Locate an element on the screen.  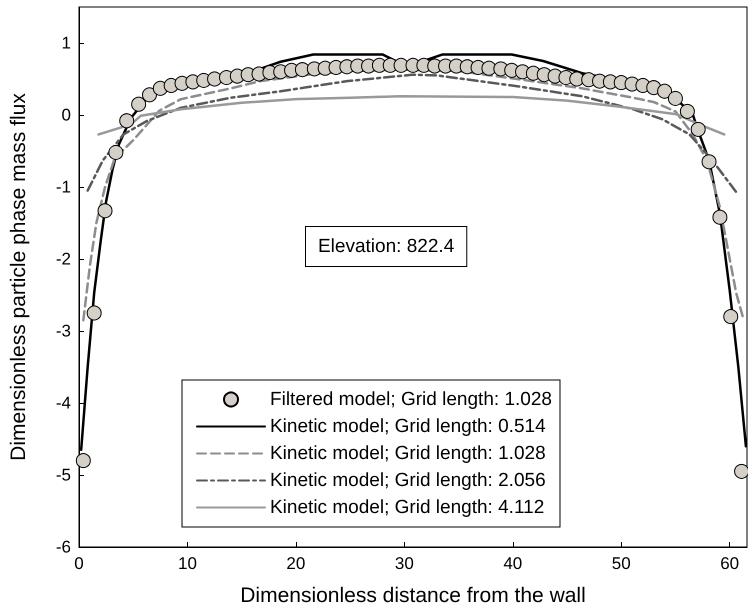
legend-label: Kinetic model; Grid length: 2.056 is located at coordinates (408, 480).